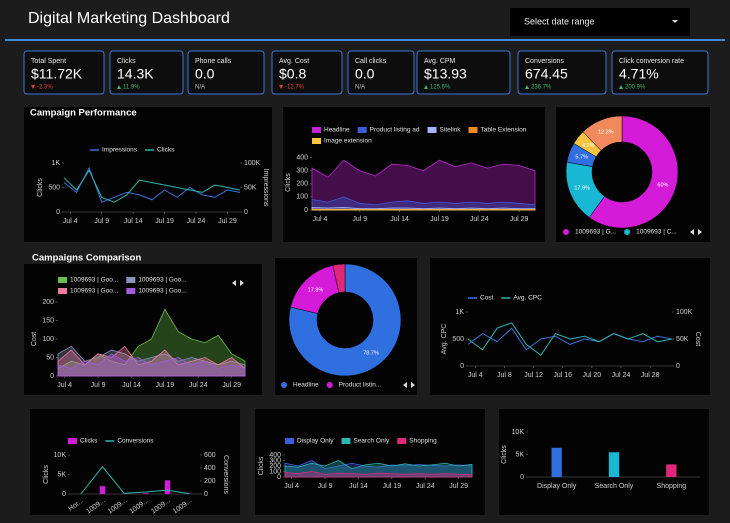 The image size is (730, 523). I want to click on y-tick-label: 500, so click(458, 339).